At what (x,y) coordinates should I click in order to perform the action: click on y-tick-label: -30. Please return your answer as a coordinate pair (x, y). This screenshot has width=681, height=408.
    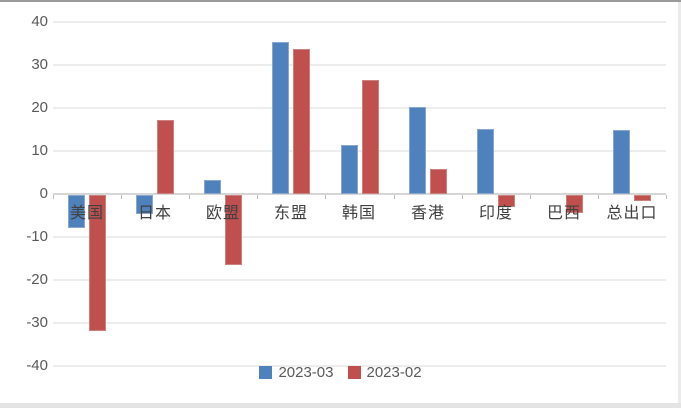
    Looking at the image, I should click on (37, 322).